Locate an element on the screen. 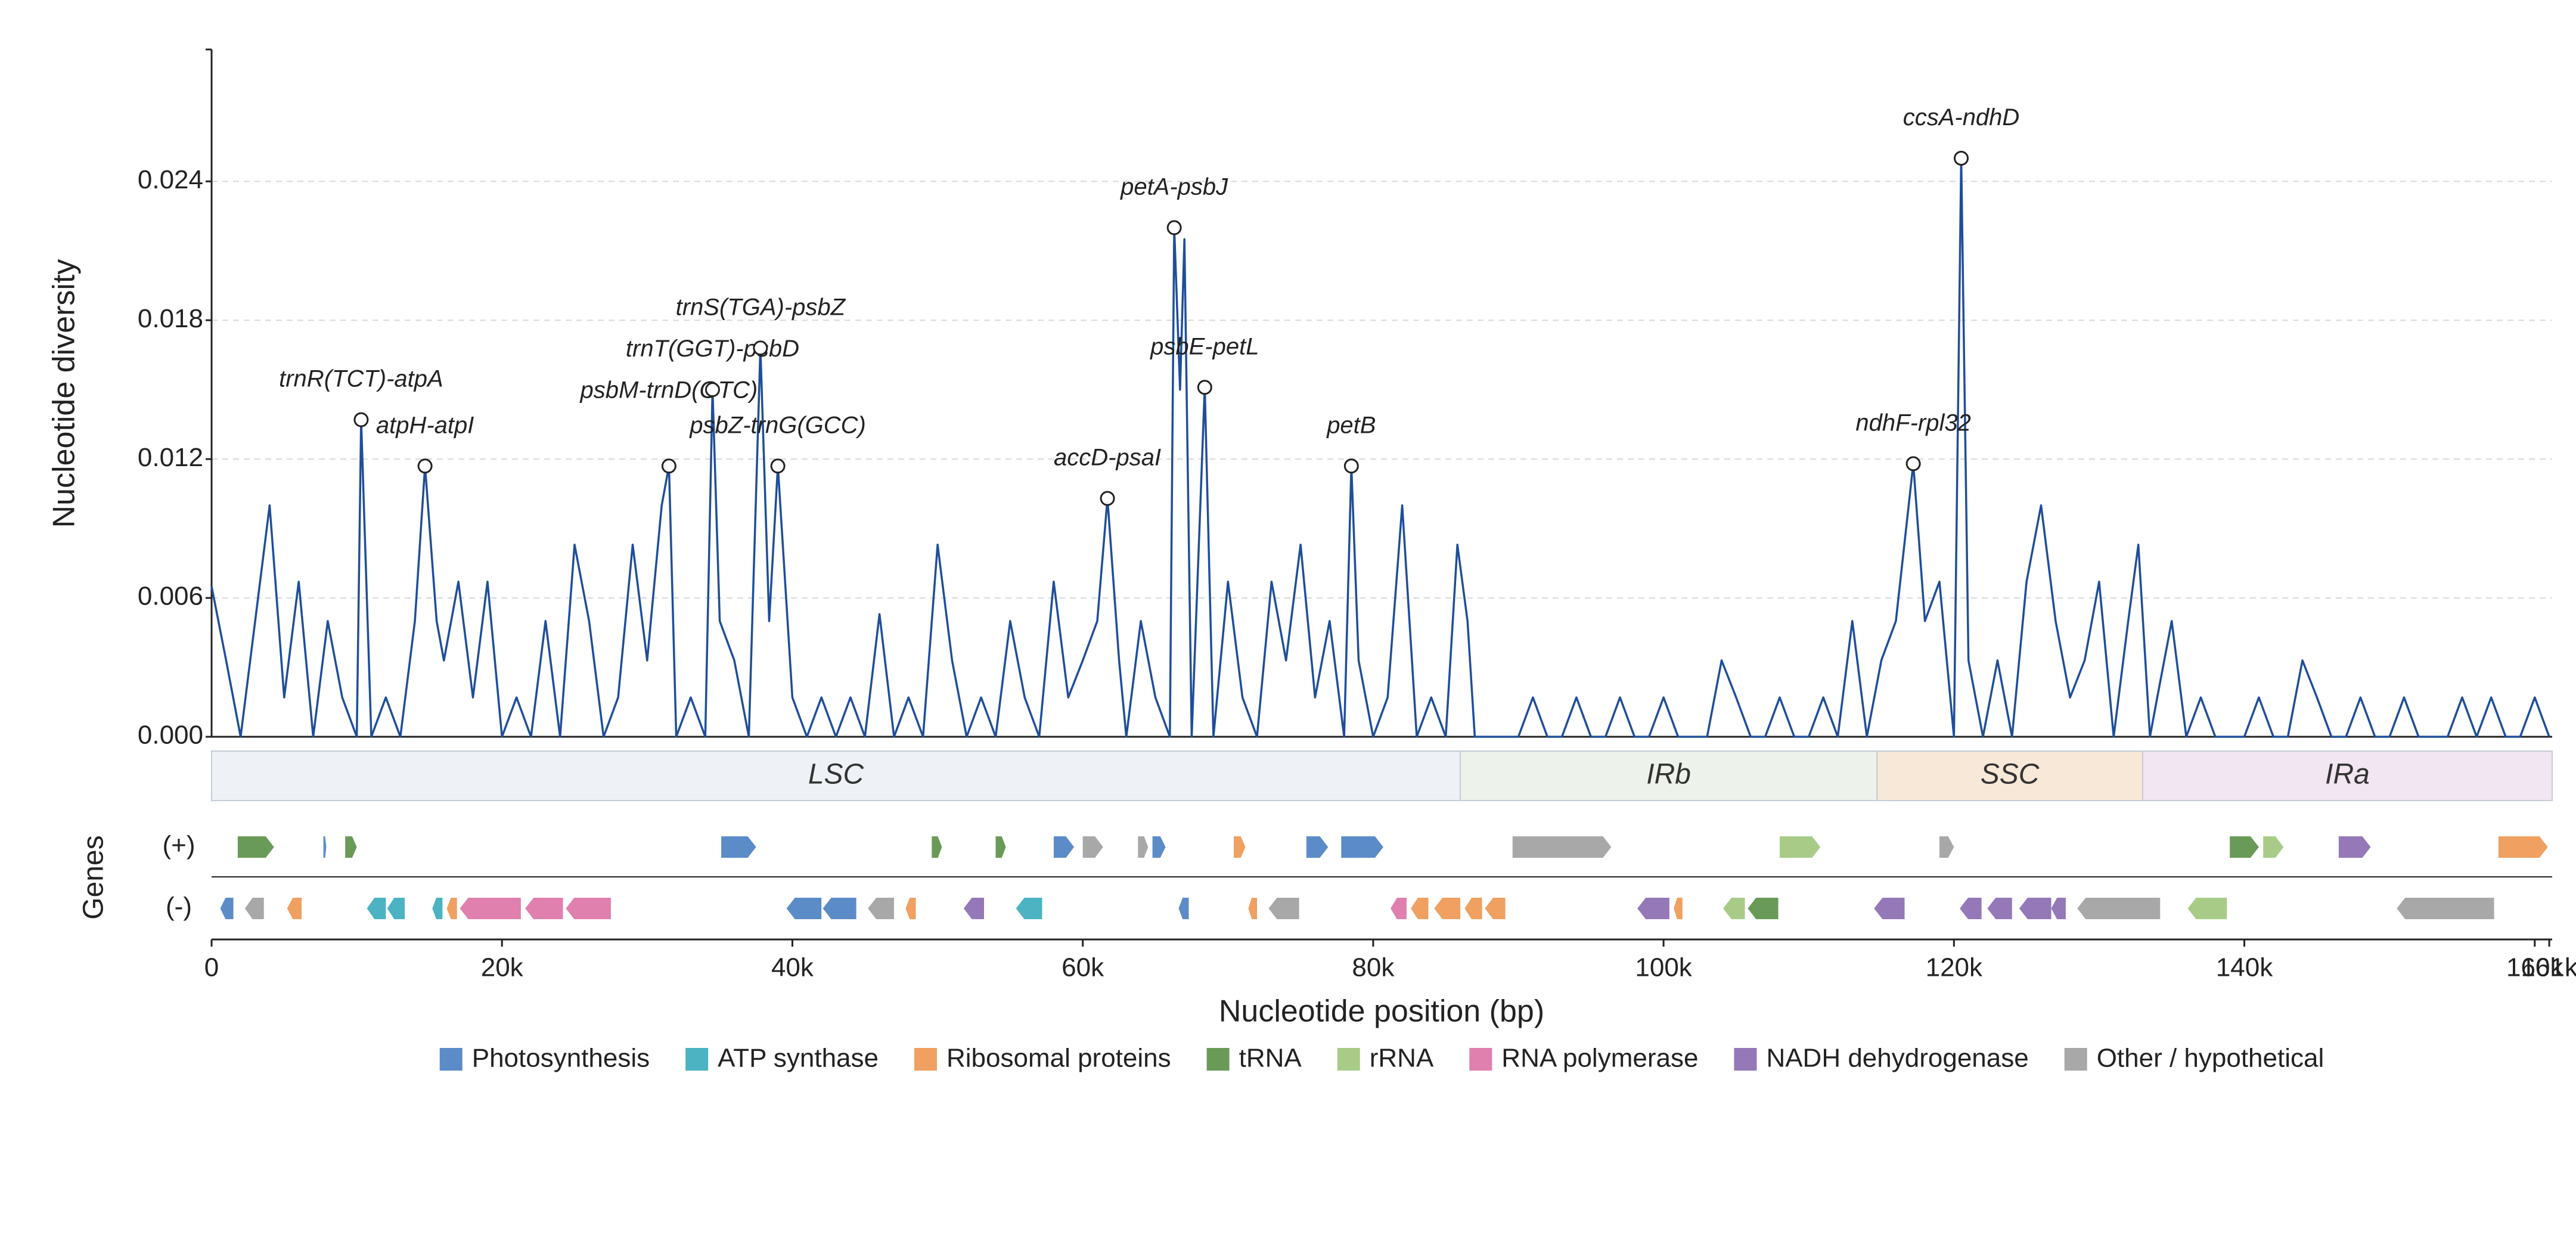  x-tick-label: 0 is located at coordinates (211, 967).